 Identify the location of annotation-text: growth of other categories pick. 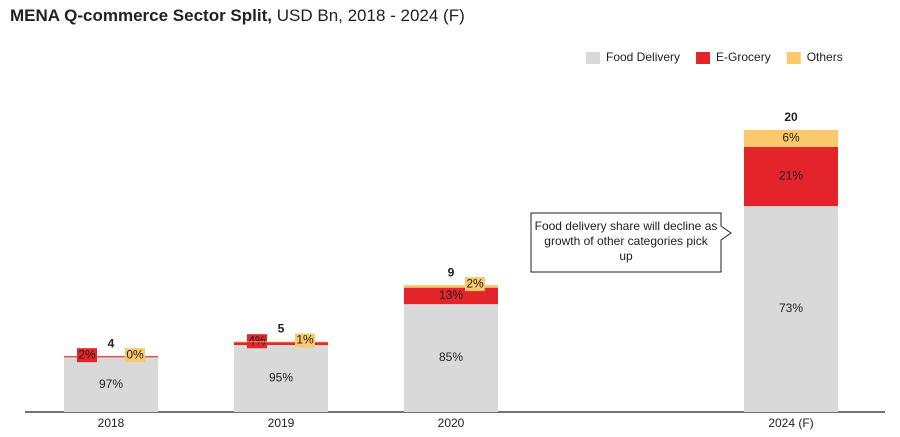
(626, 241).